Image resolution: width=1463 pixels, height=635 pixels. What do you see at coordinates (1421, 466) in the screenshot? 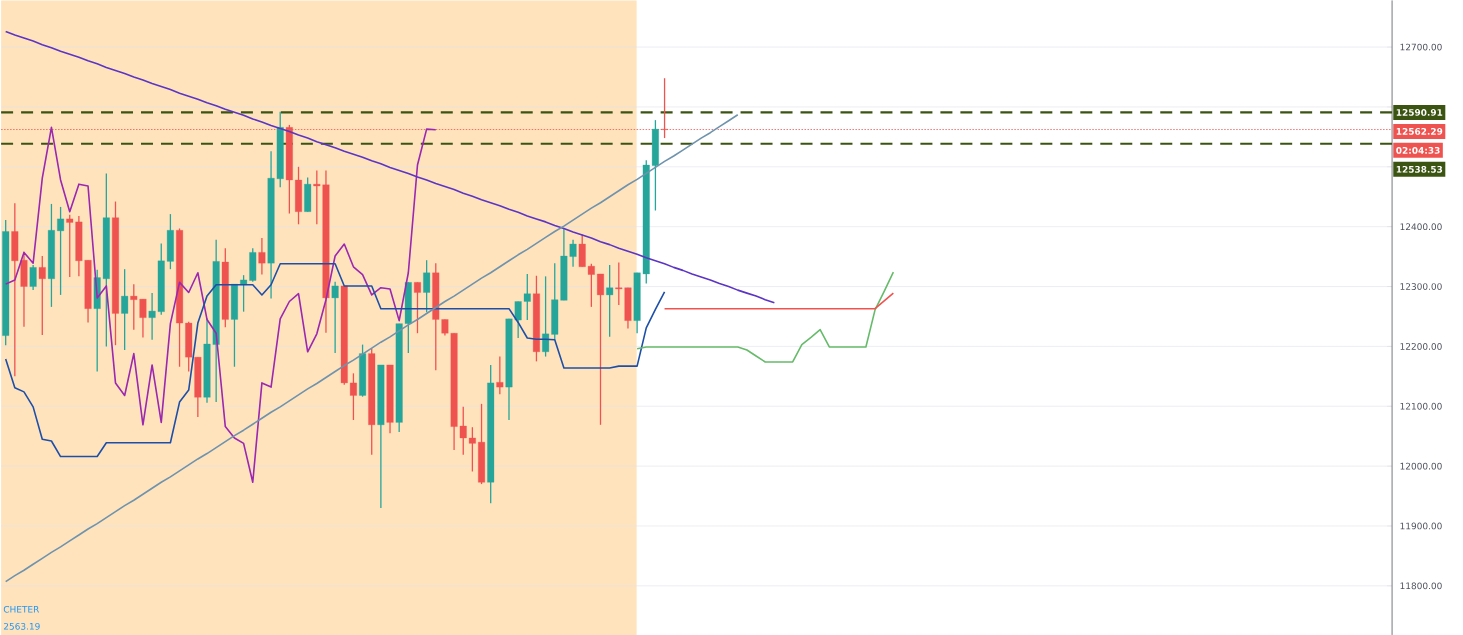
I see `y-tick-label: 12000.00` at bounding box center [1421, 466].